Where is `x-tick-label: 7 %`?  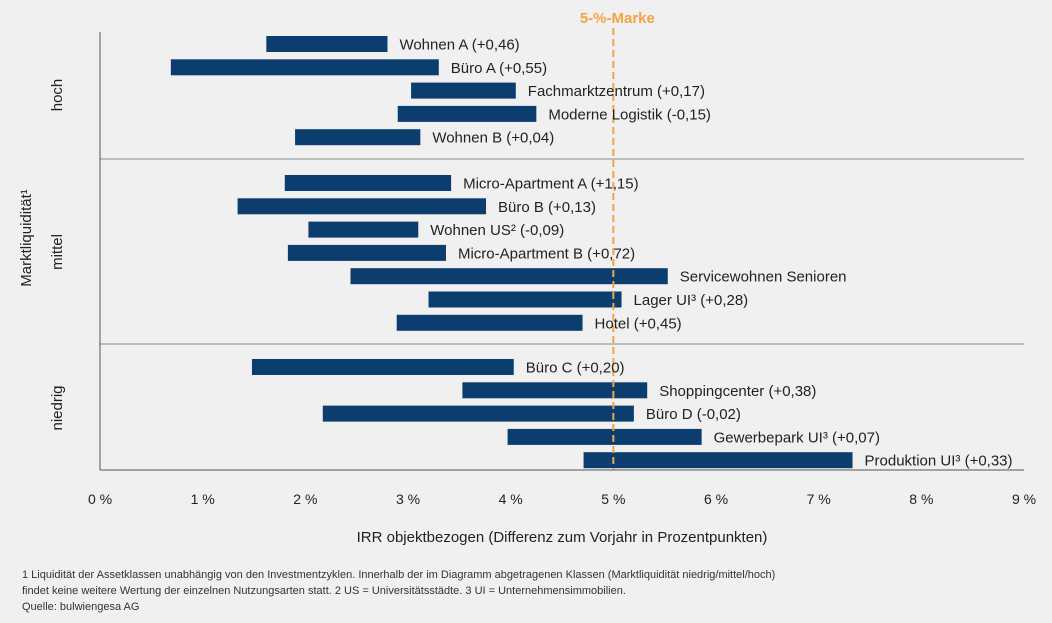
x-tick-label: 7 % is located at coordinates (819, 499).